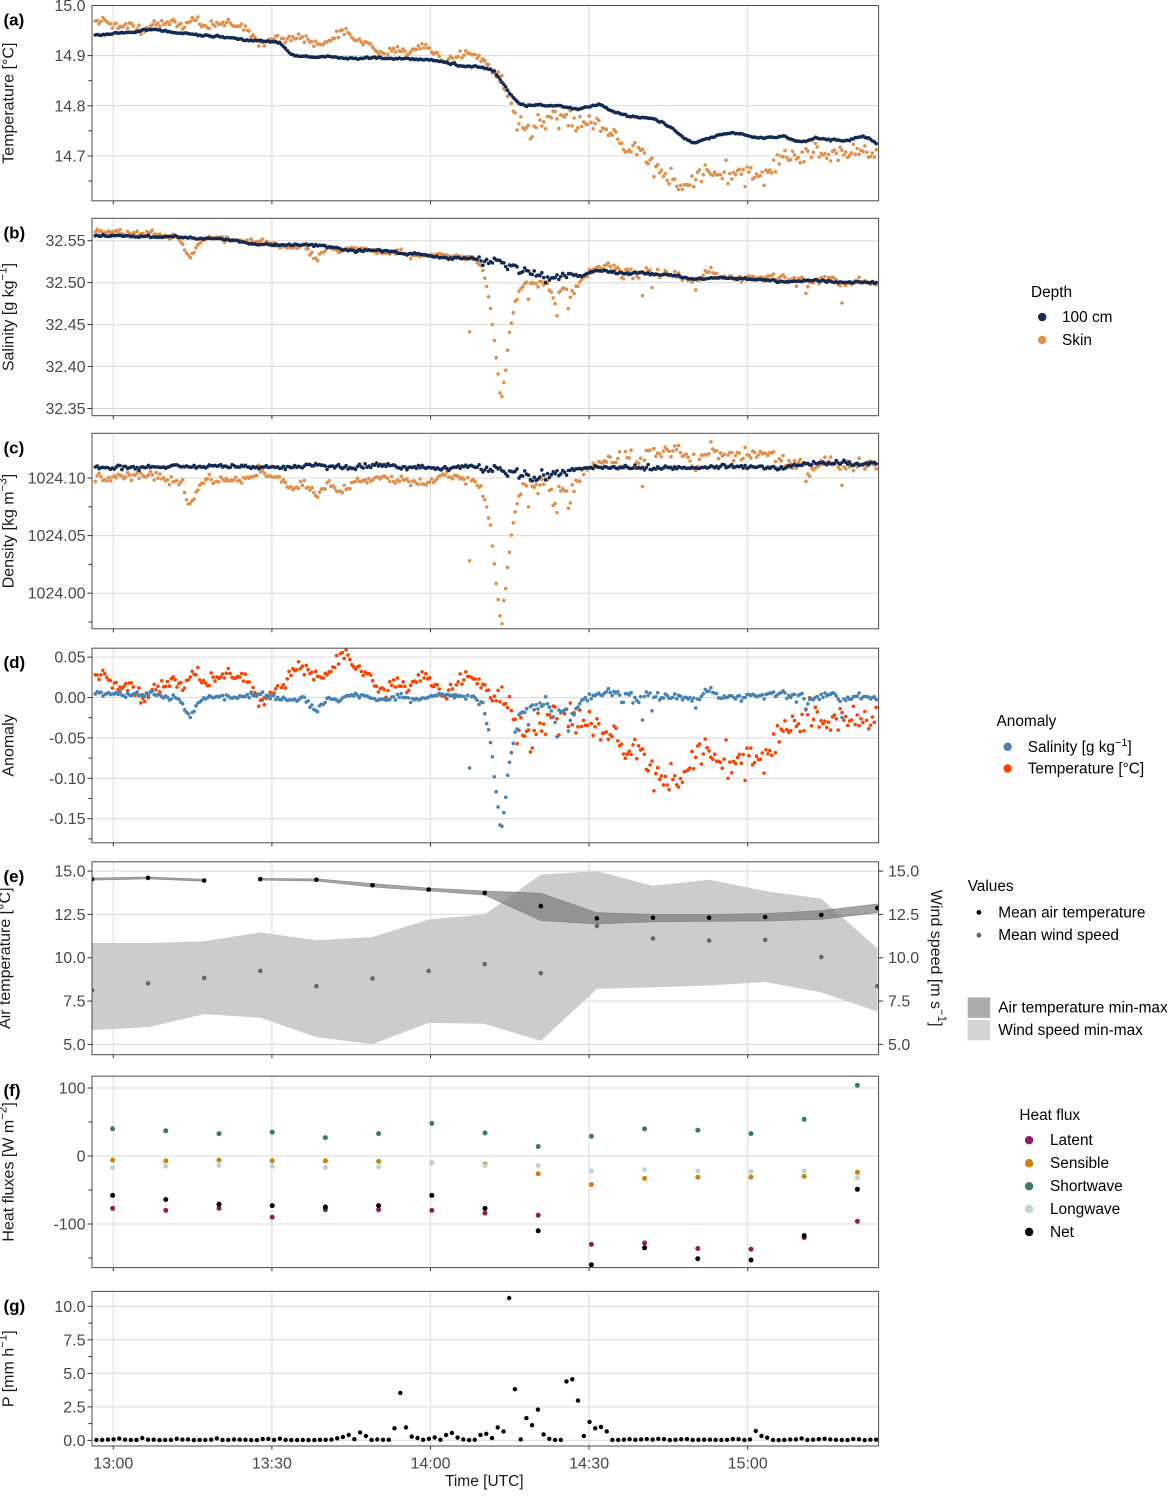 The height and width of the screenshot is (1496, 1168). What do you see at coordinates (69, 156) in the screenshot?
I see `svg-text: 14.7` at bounding box center [69, 156].